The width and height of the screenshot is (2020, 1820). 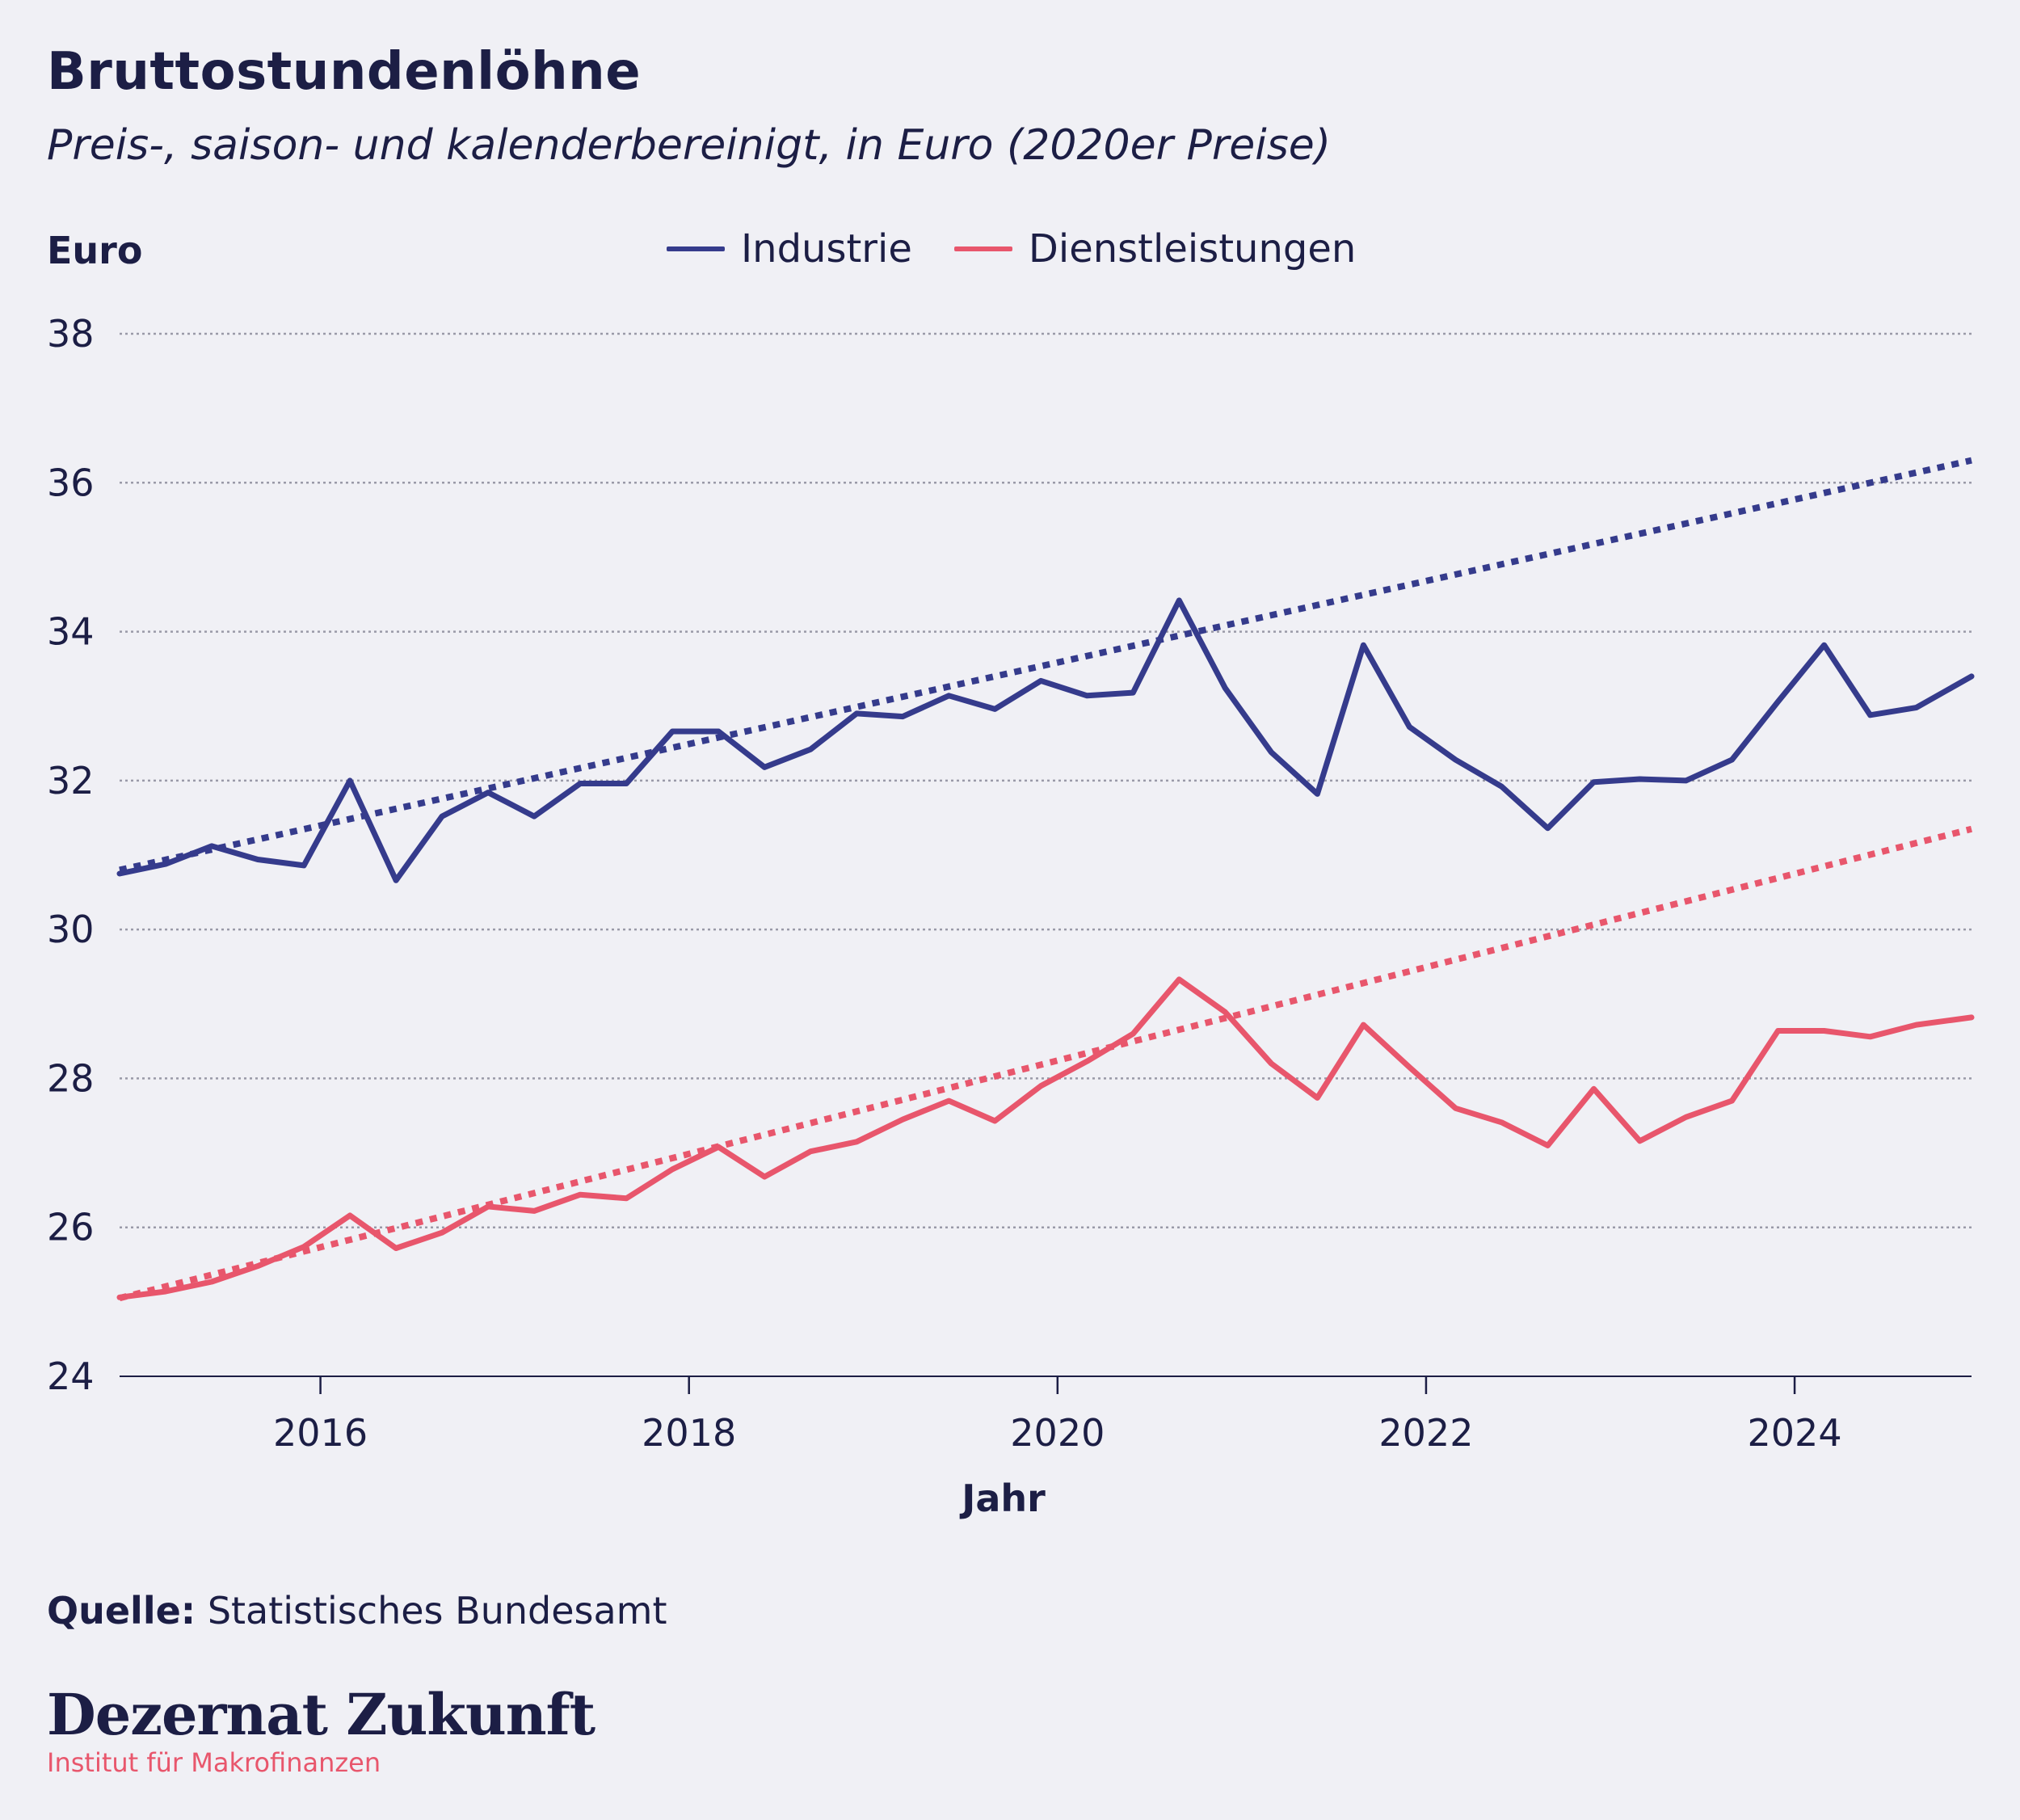 What do you see at coordinates (71, 334) in the screenshot?
I see `y-tick-label-38: 38` at bounding box center [71, 334].